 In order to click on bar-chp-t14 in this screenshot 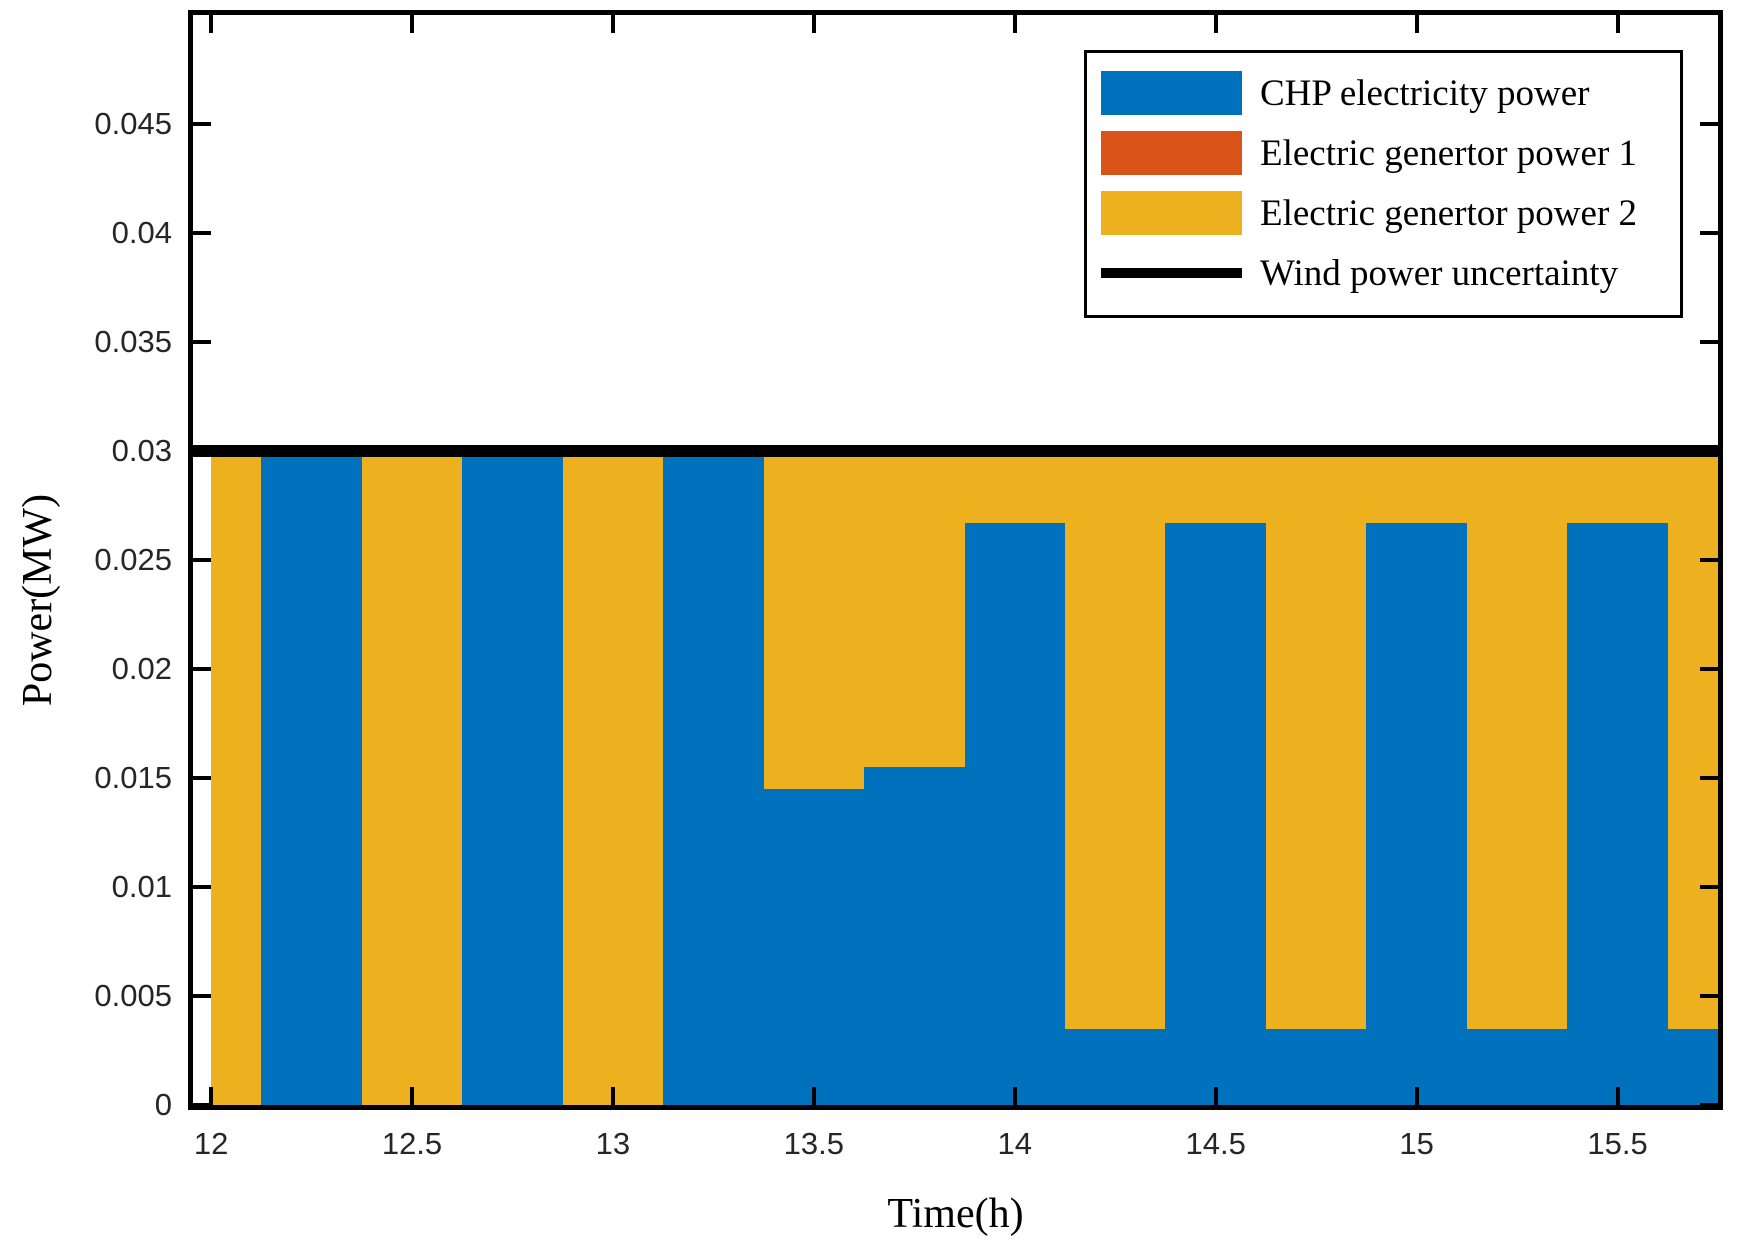, I will do `click(1014, 813)`.